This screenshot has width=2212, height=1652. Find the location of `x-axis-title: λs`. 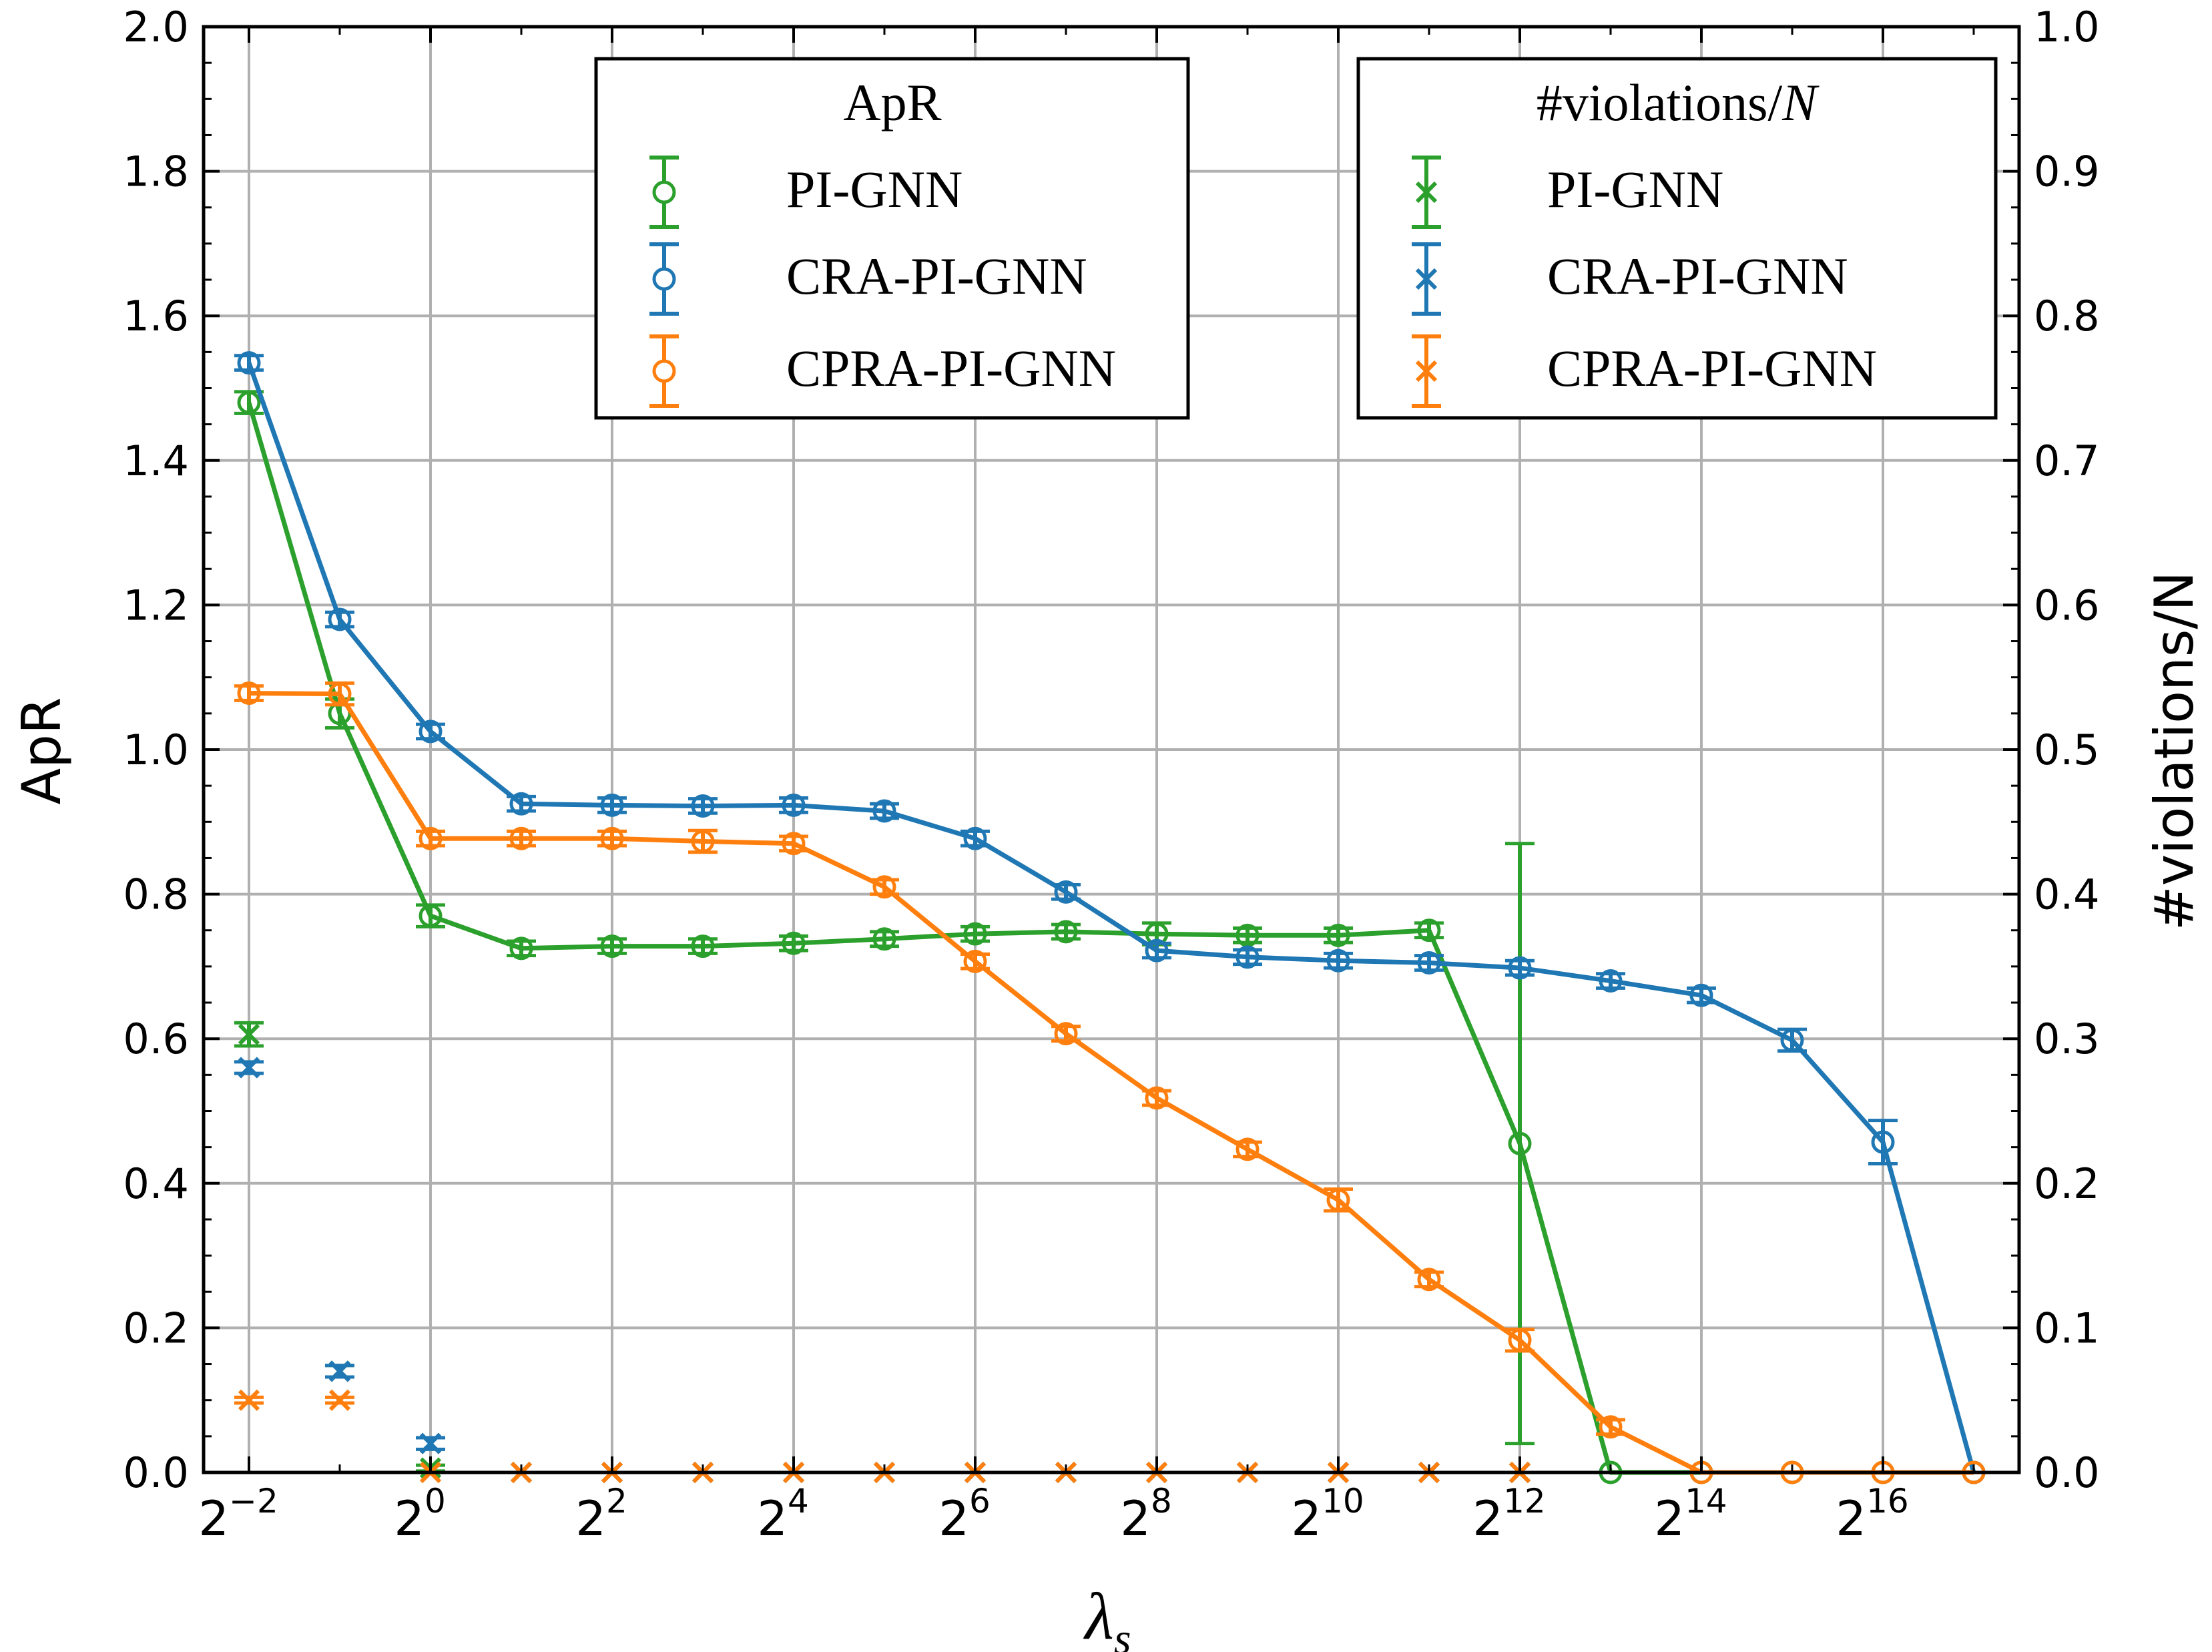

x-axis-title: λs is located at coordinates (1107, 1615).